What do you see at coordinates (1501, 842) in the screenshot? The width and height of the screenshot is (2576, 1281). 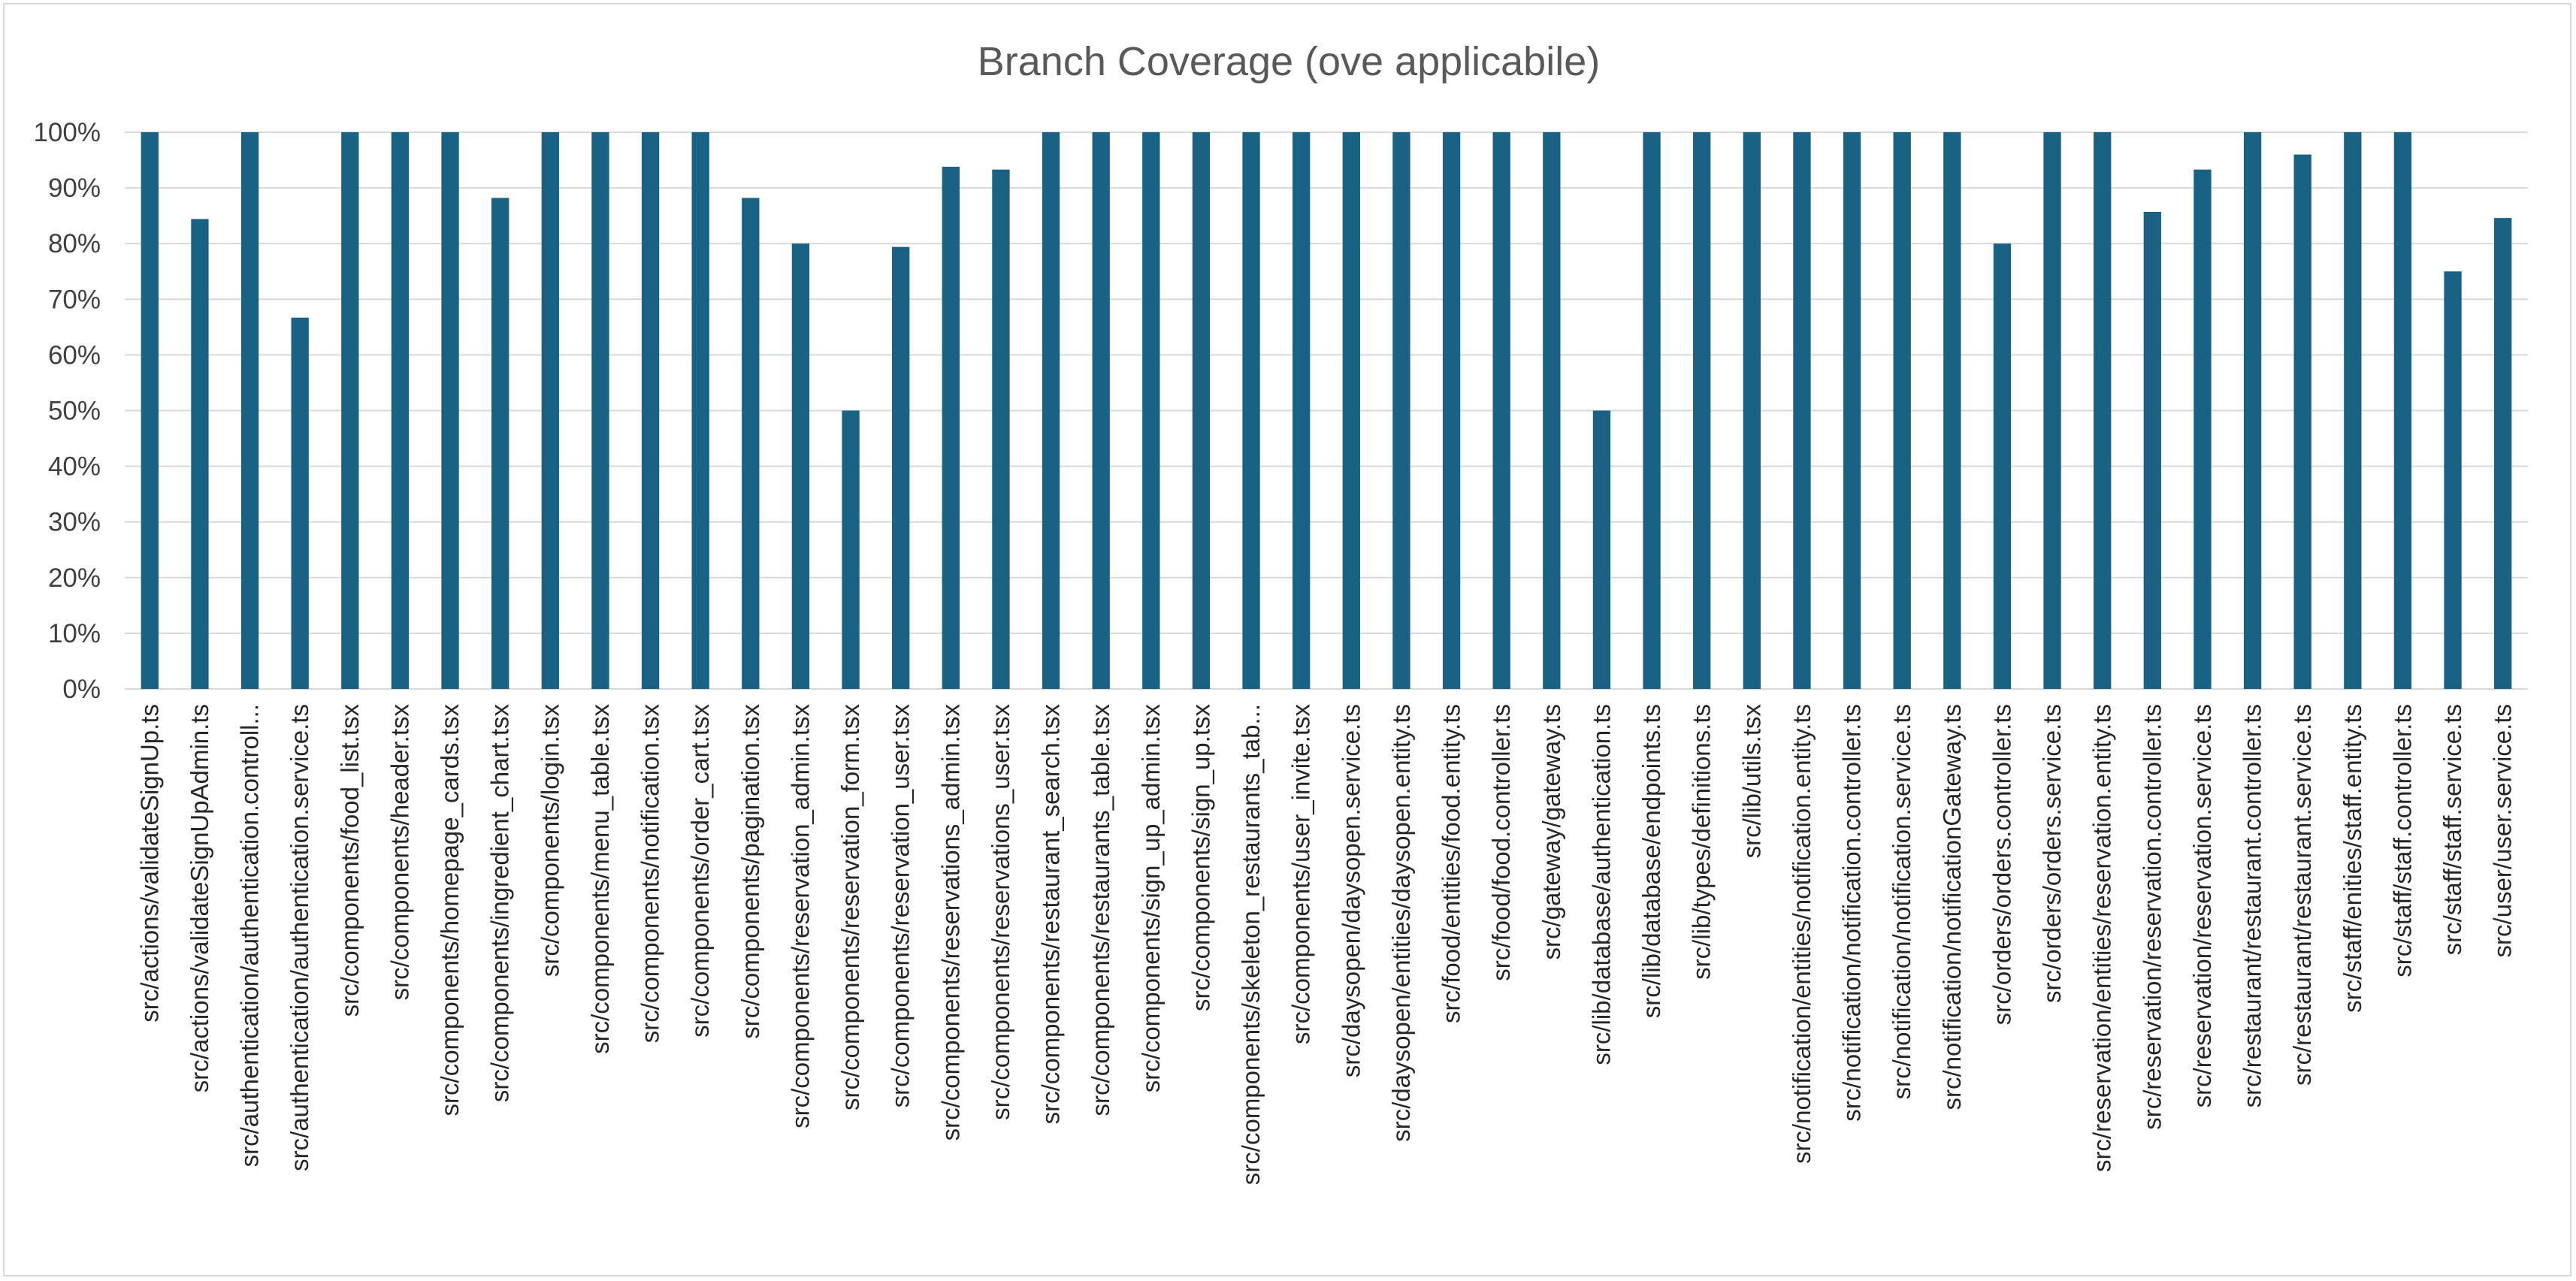 I see `x-tick-label: src/food/food.controller.ts` at bounding box center [1501, 842].